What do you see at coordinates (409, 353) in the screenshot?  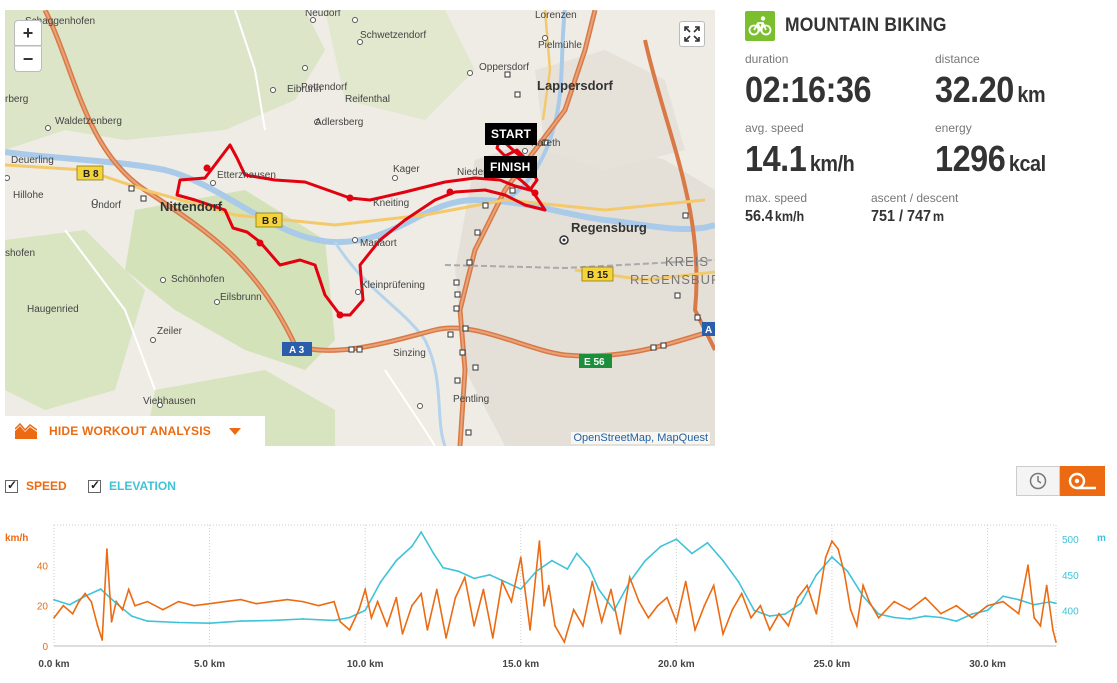 I see `place-label: Sinzing` at bounding box center [409, 353].